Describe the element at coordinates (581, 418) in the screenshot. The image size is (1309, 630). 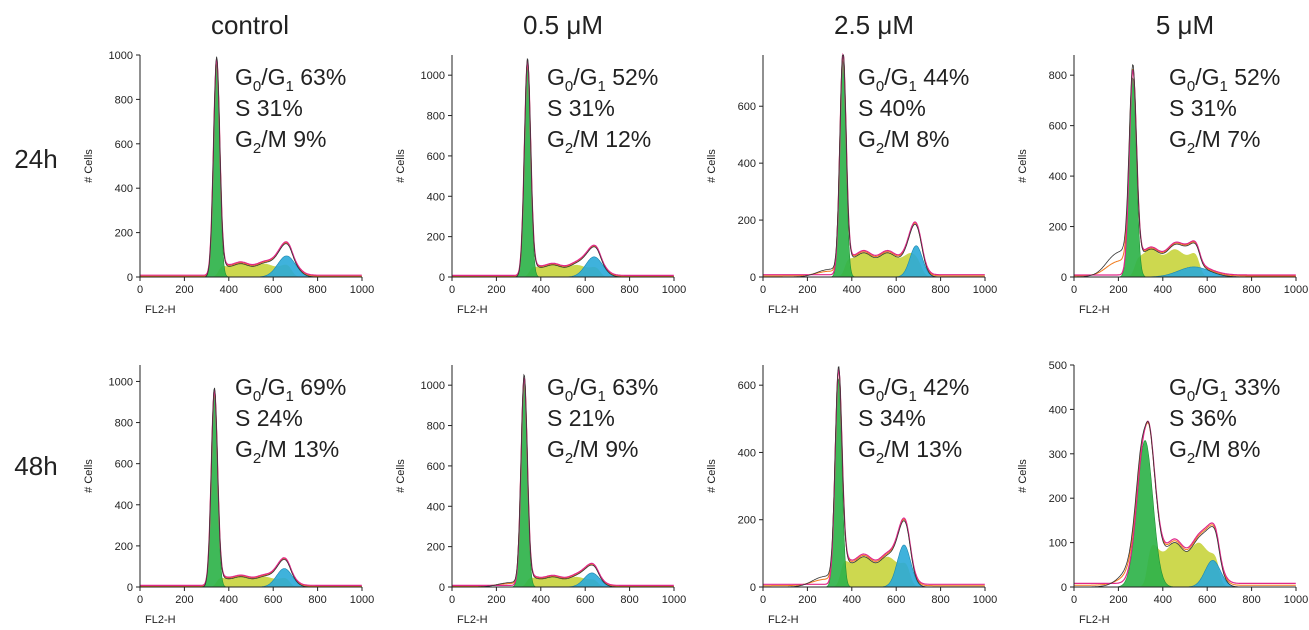
I see `s-annotation: S 21%` at that location.